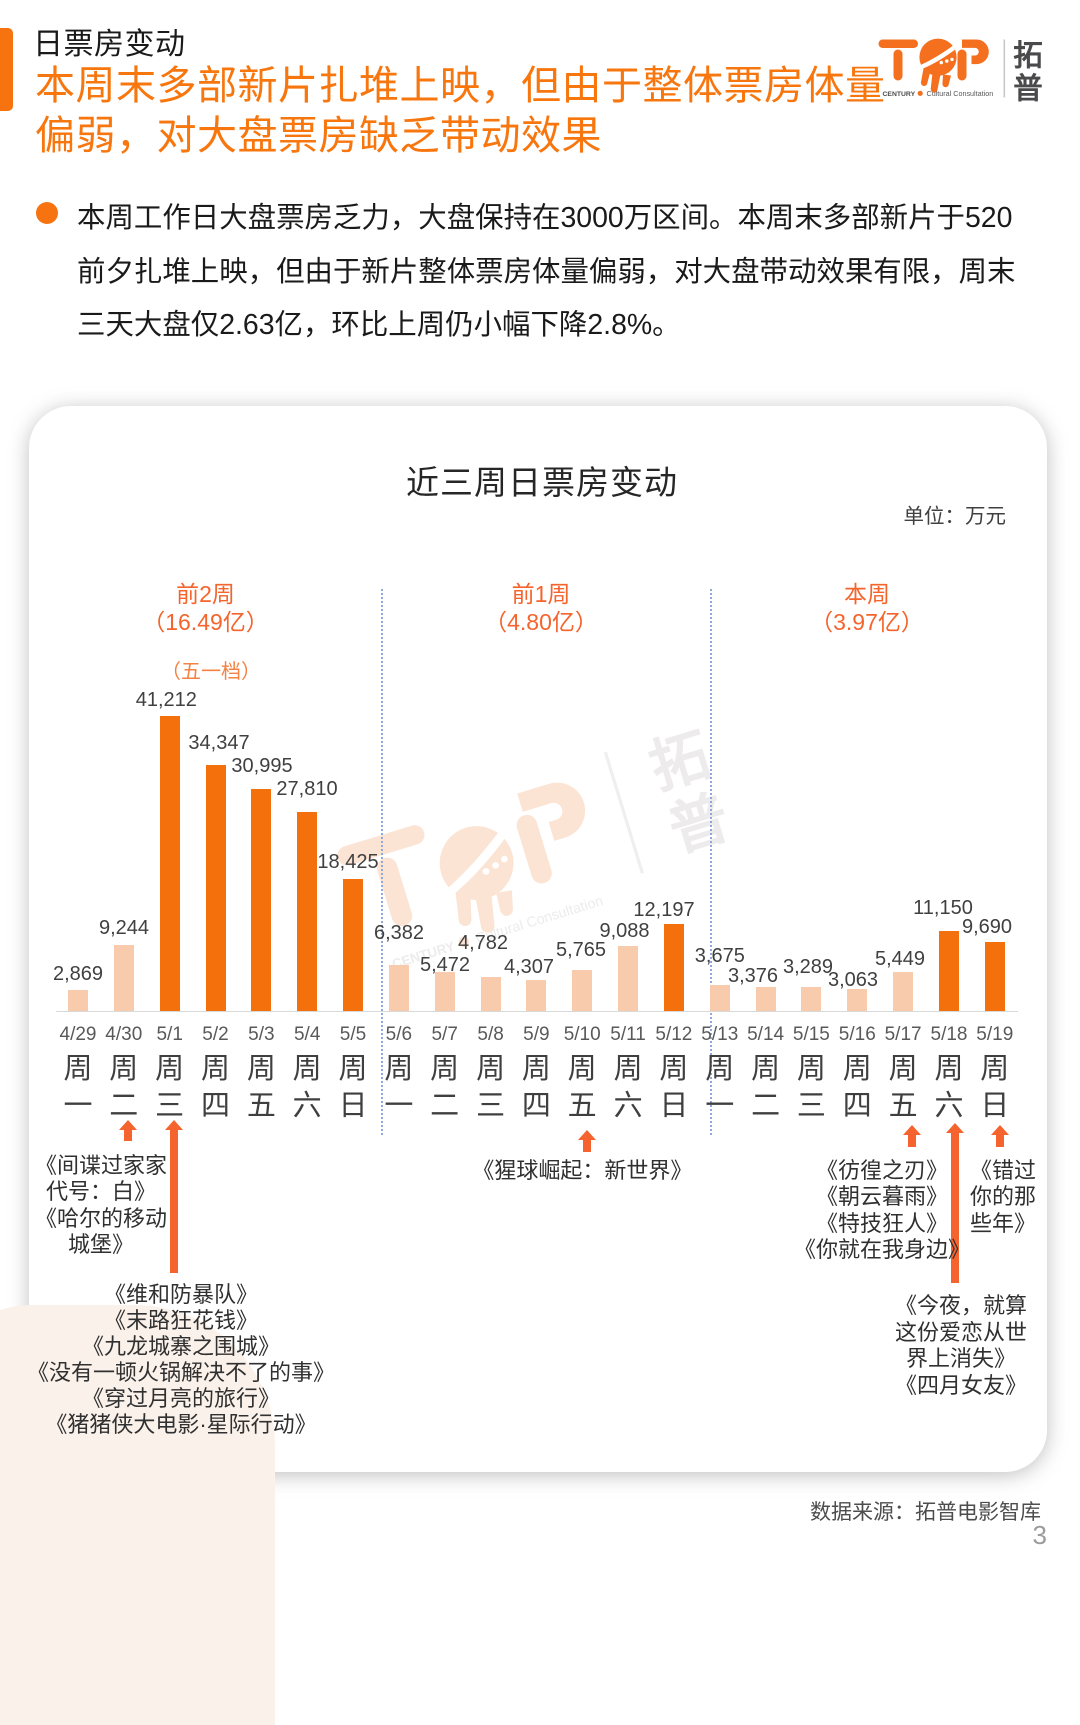 This screenshot has width=1080, height=1725. What do you see at coordinates (960, 93) in the screenshot?
I see `svg-text: Cultural Consultation` at bounding box center [960, 93].